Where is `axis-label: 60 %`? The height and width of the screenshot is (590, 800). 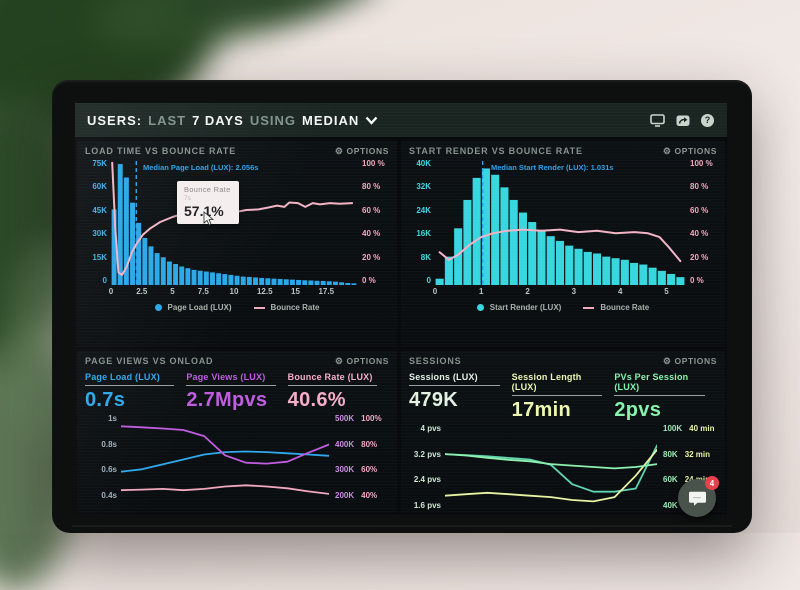 axis-label: 60 % is located at coordinates (699, 210).